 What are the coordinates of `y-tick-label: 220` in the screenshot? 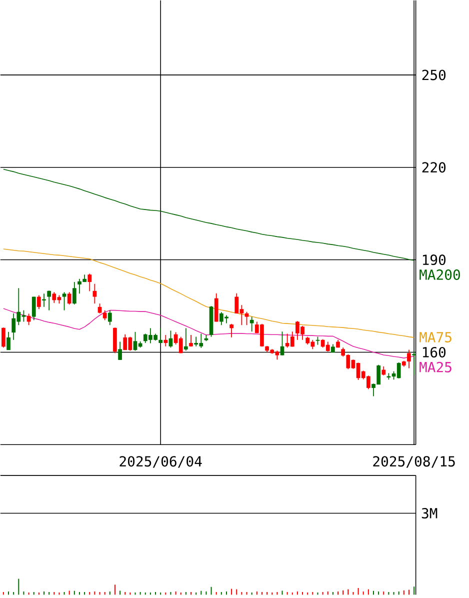 It's located at (434, 167).